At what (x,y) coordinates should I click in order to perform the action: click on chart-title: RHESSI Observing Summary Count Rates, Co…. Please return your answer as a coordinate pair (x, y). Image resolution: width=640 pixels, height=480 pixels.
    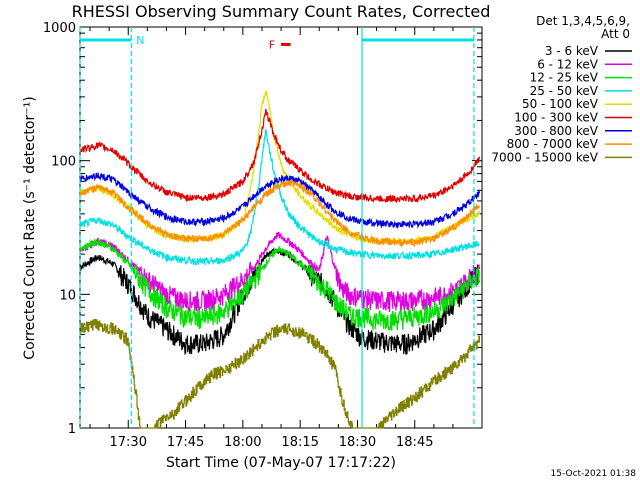
    Looking at the image, I should click on (281, 11).